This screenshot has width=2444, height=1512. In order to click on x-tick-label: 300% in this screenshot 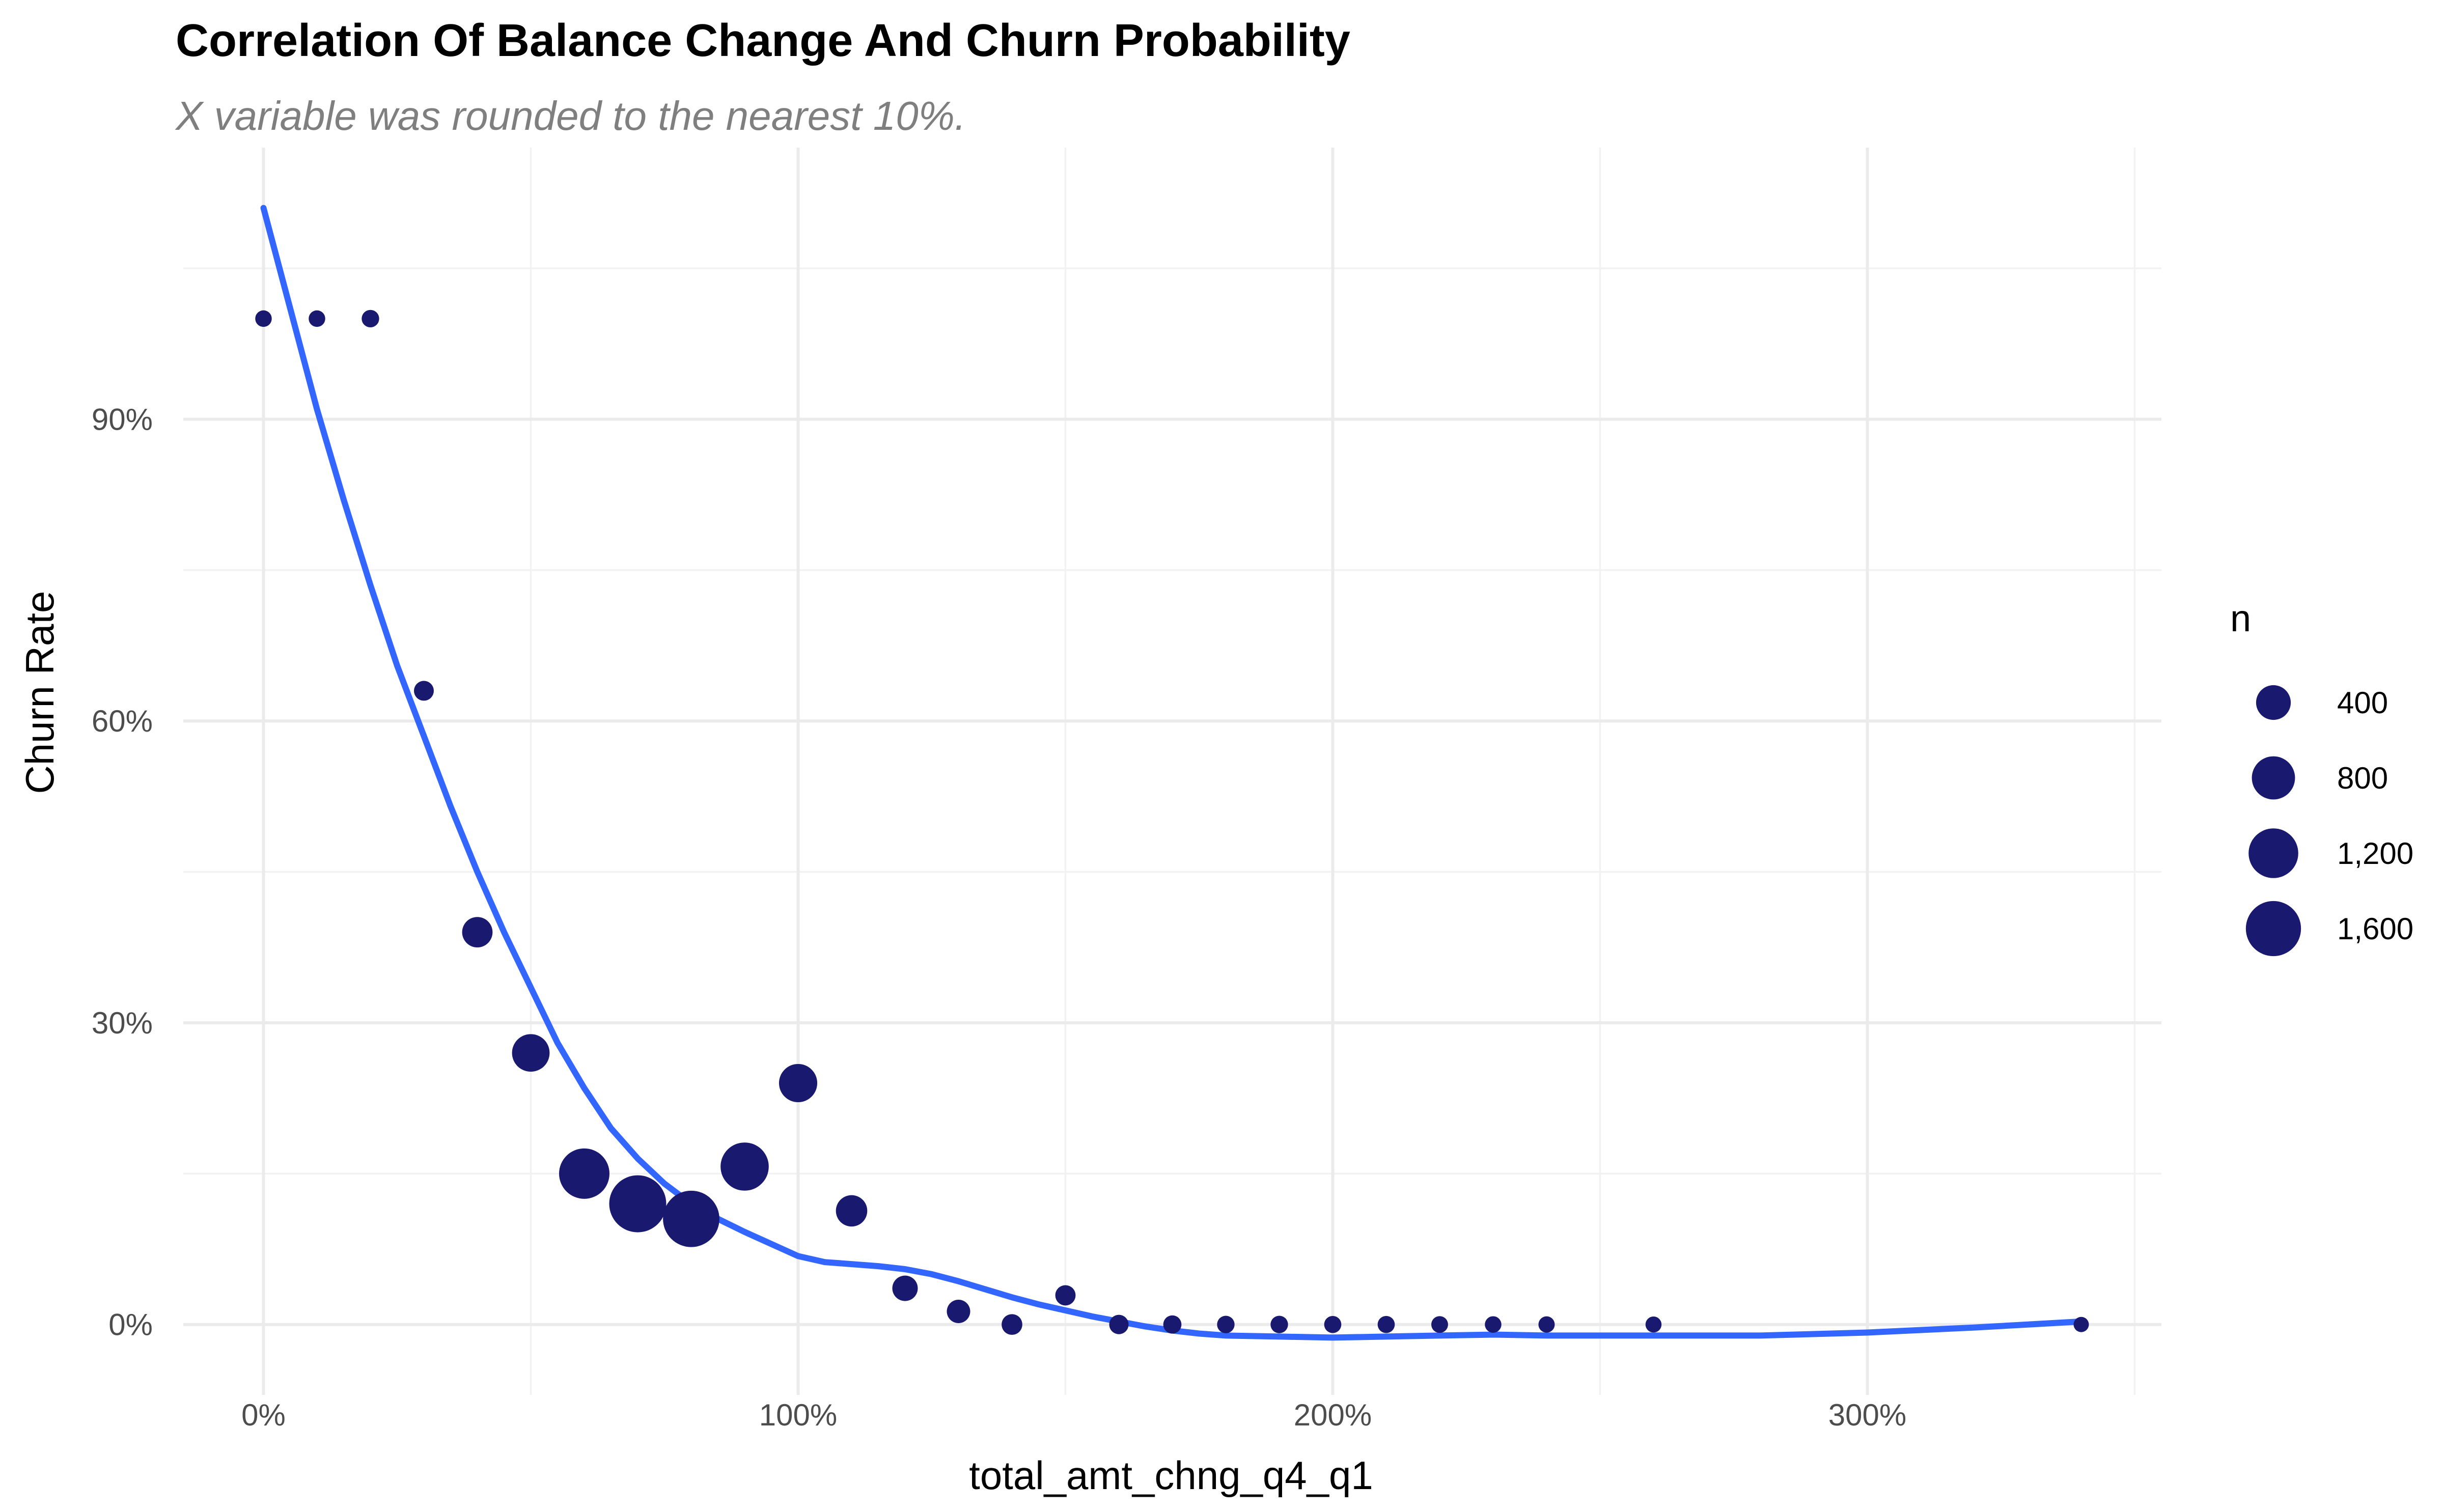, I will do `click(1867, 1415)`.